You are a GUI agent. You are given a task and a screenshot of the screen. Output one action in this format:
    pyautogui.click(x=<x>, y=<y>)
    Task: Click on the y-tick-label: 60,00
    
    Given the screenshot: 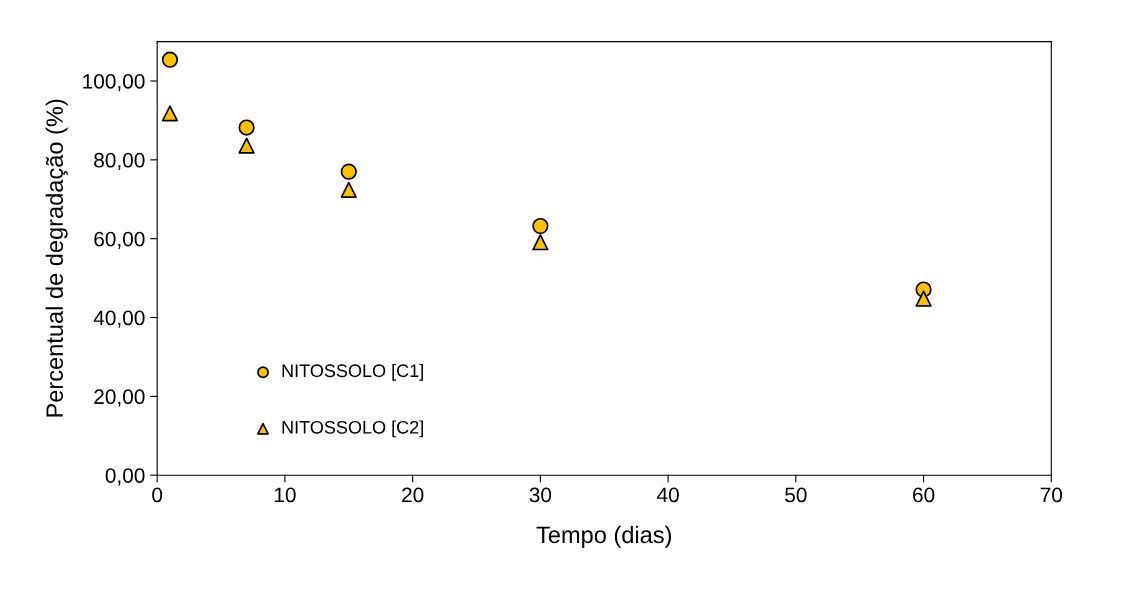 What is the action you would take?
    pyautogui.click(x=119, y=240)
    